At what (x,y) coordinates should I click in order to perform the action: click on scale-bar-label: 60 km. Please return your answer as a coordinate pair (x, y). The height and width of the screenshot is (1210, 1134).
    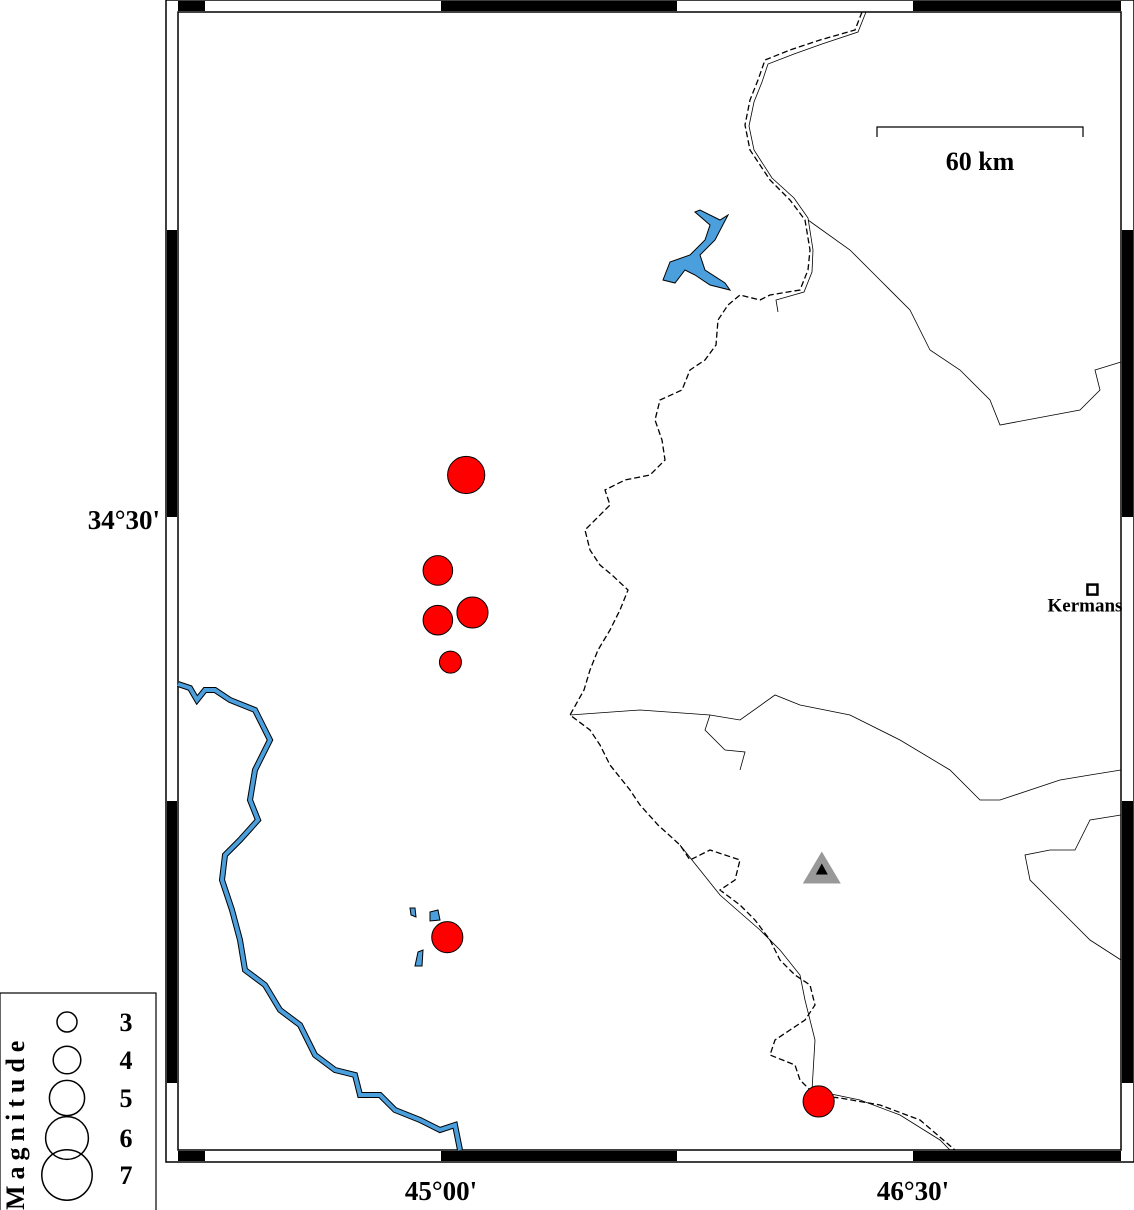
    Looking at the image, I should click on (980, 161).